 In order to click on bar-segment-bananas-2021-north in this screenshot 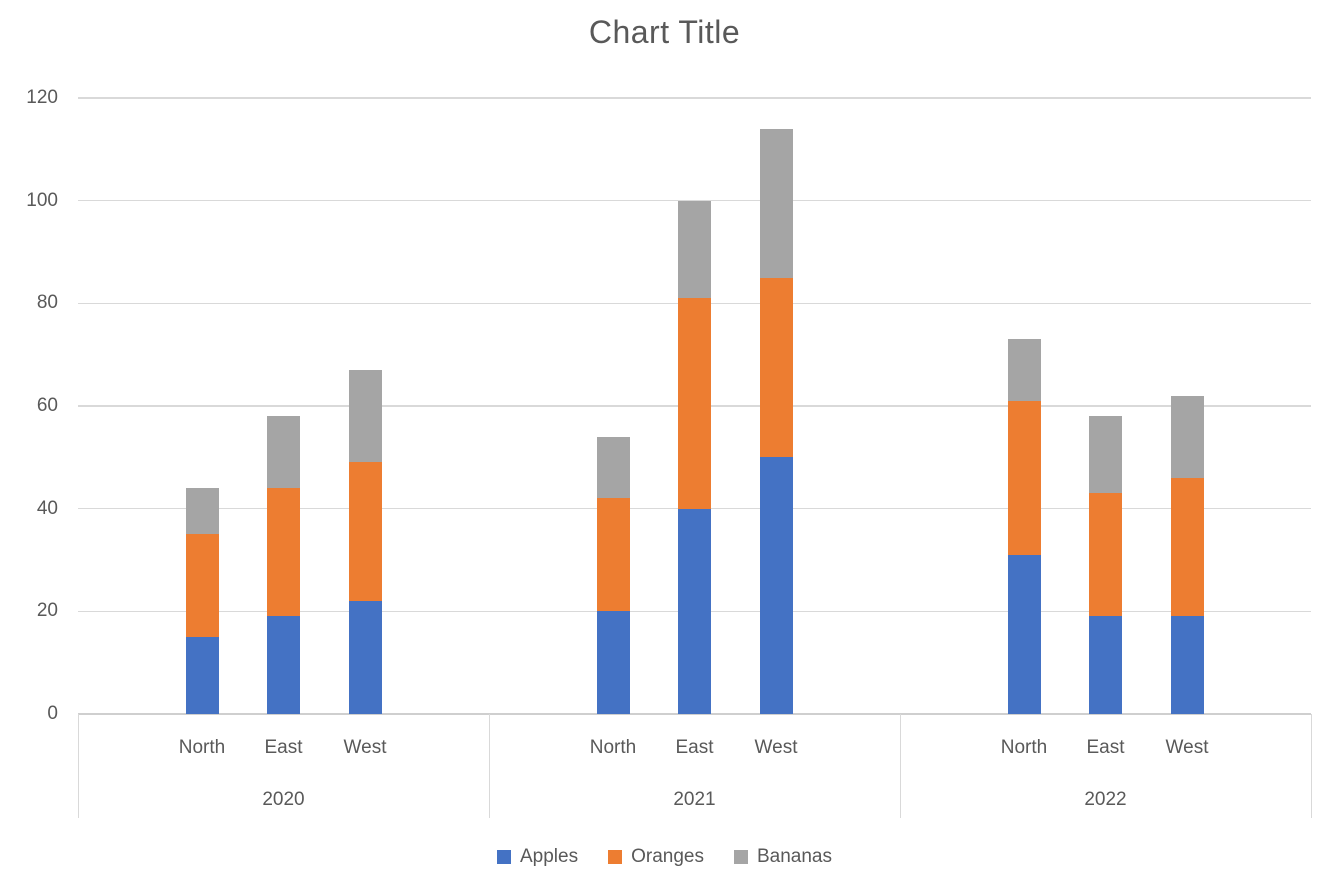, I will do `click(613, 467)`.